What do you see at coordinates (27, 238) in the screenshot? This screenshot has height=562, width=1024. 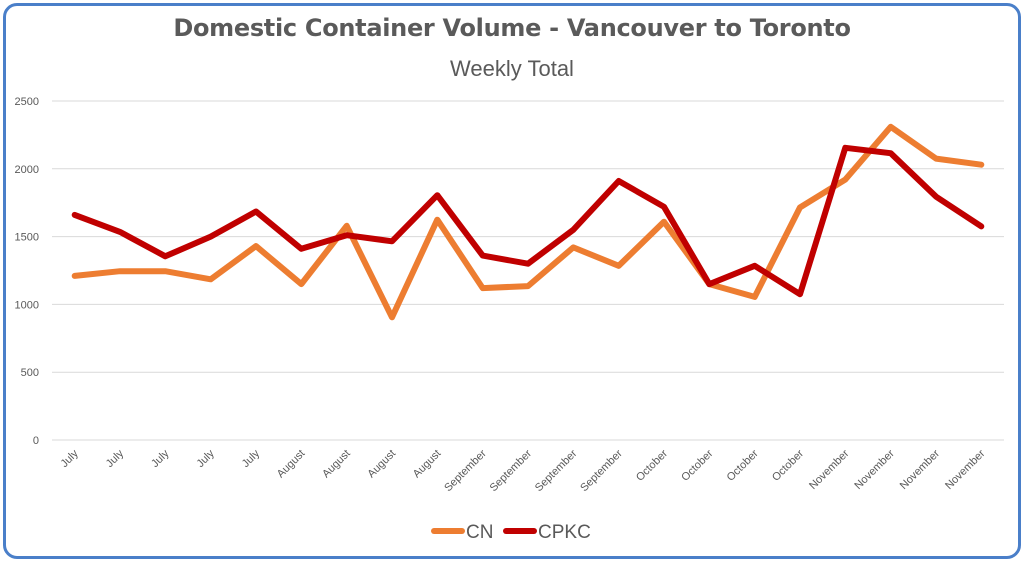 I see `y-tick-label: 1500` at bounding box center [27, 238].